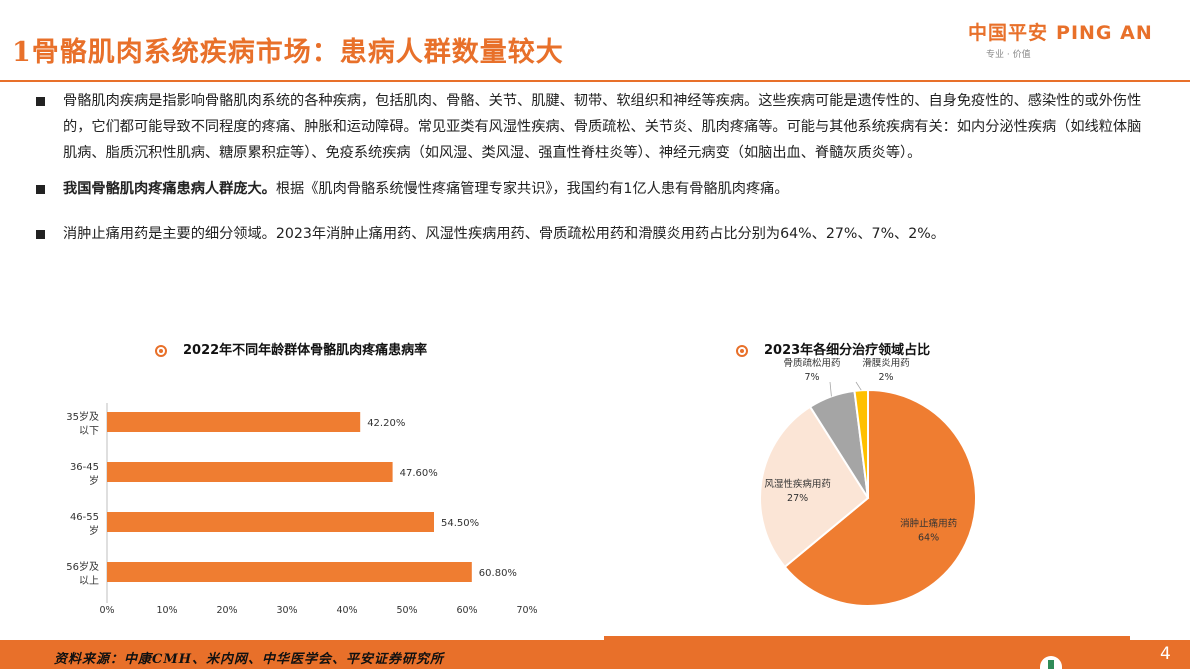 Image resolution: width=1190 pixels, height=669 pixels. What do you see at coordinates (406, 610) in the screenshot?
I see `x-tick-label: 50%` at bounding box center [406, 610].